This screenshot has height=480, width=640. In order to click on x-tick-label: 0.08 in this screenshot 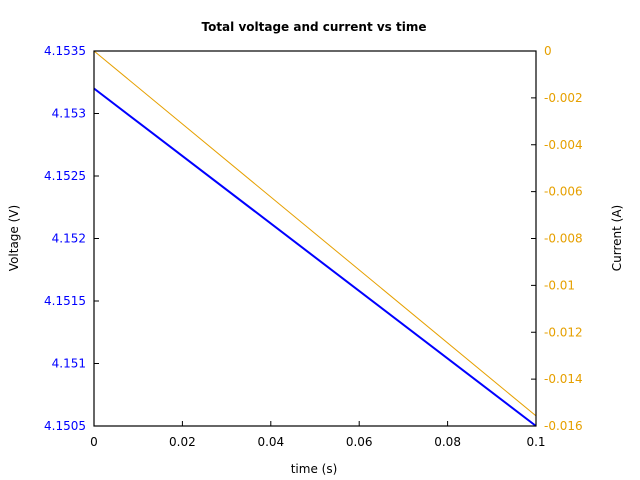, I will do `click(447, 442)`.